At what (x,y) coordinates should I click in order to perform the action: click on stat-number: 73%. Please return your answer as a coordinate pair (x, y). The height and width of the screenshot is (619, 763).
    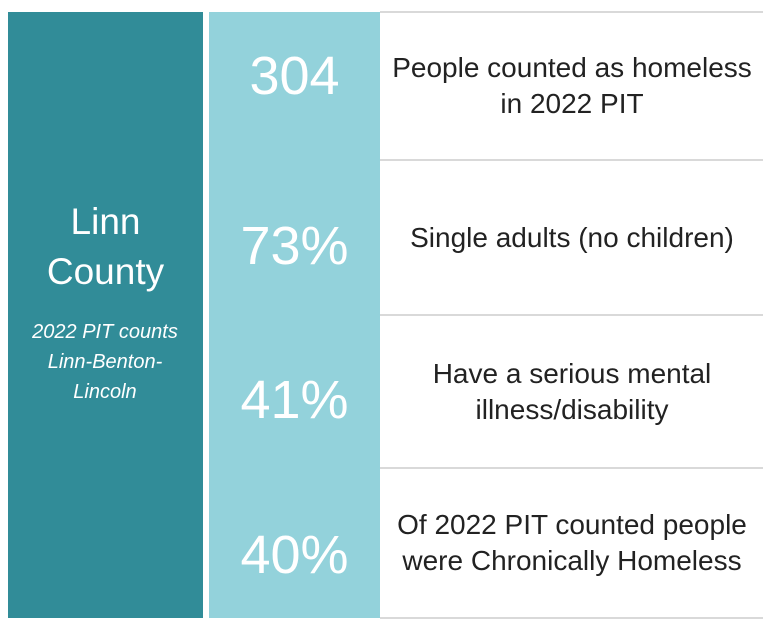
    Looking at the image, I should click on (294, 245).